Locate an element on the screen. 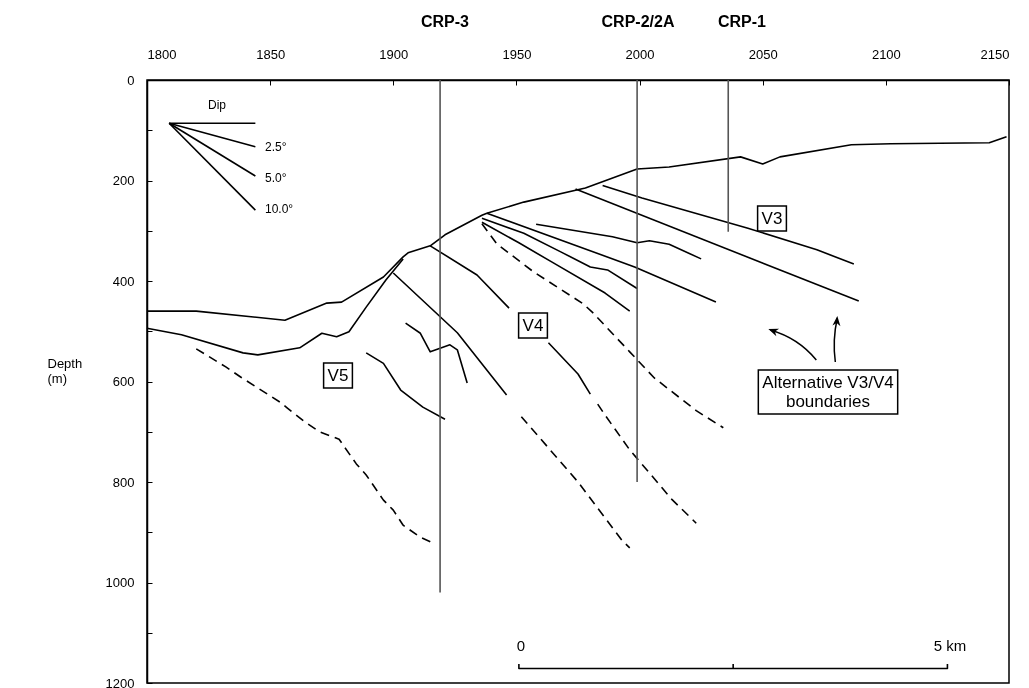 Image resolution: width=1029 pixels, height=688 pixels. x-tick-label: 1950 is located at coordinates (517, 54).